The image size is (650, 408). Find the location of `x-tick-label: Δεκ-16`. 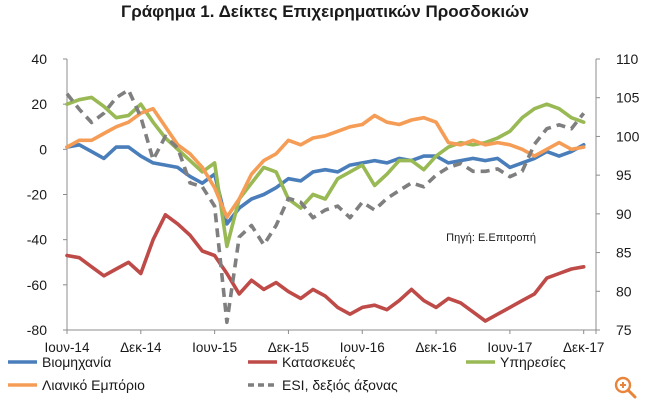

x-tick-label: Δεκ-16 is located at coordinates (435, 347).